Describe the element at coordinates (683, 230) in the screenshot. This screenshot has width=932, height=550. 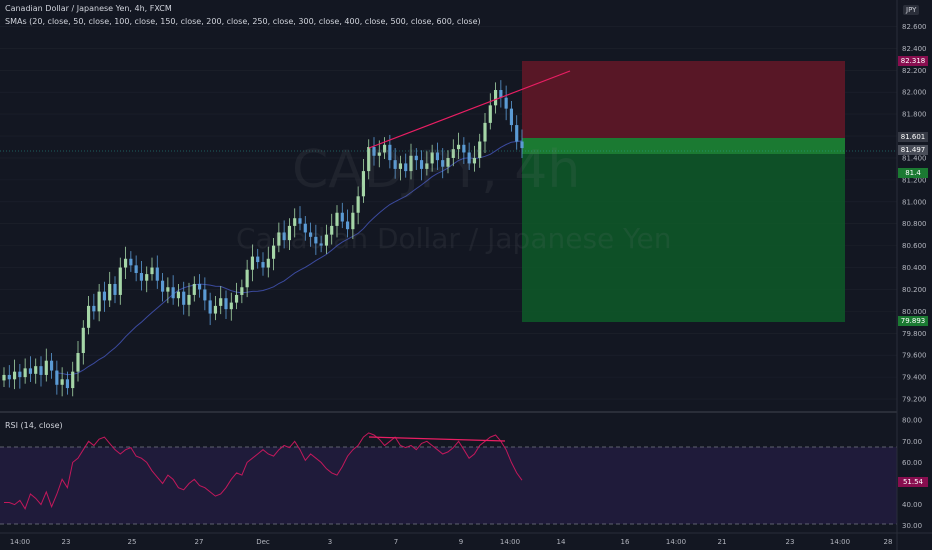
I see `take-profit-zone` at that location.